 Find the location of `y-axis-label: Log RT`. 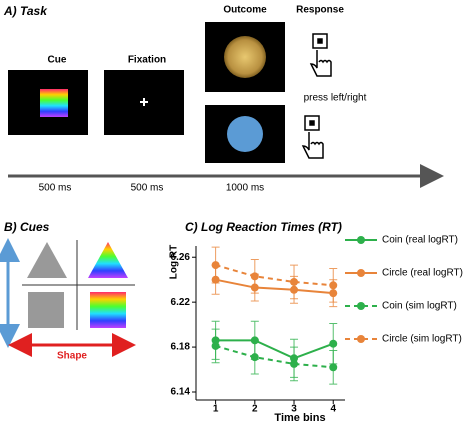

y-axis-label: Log RT is located at coordinates (174, 262).